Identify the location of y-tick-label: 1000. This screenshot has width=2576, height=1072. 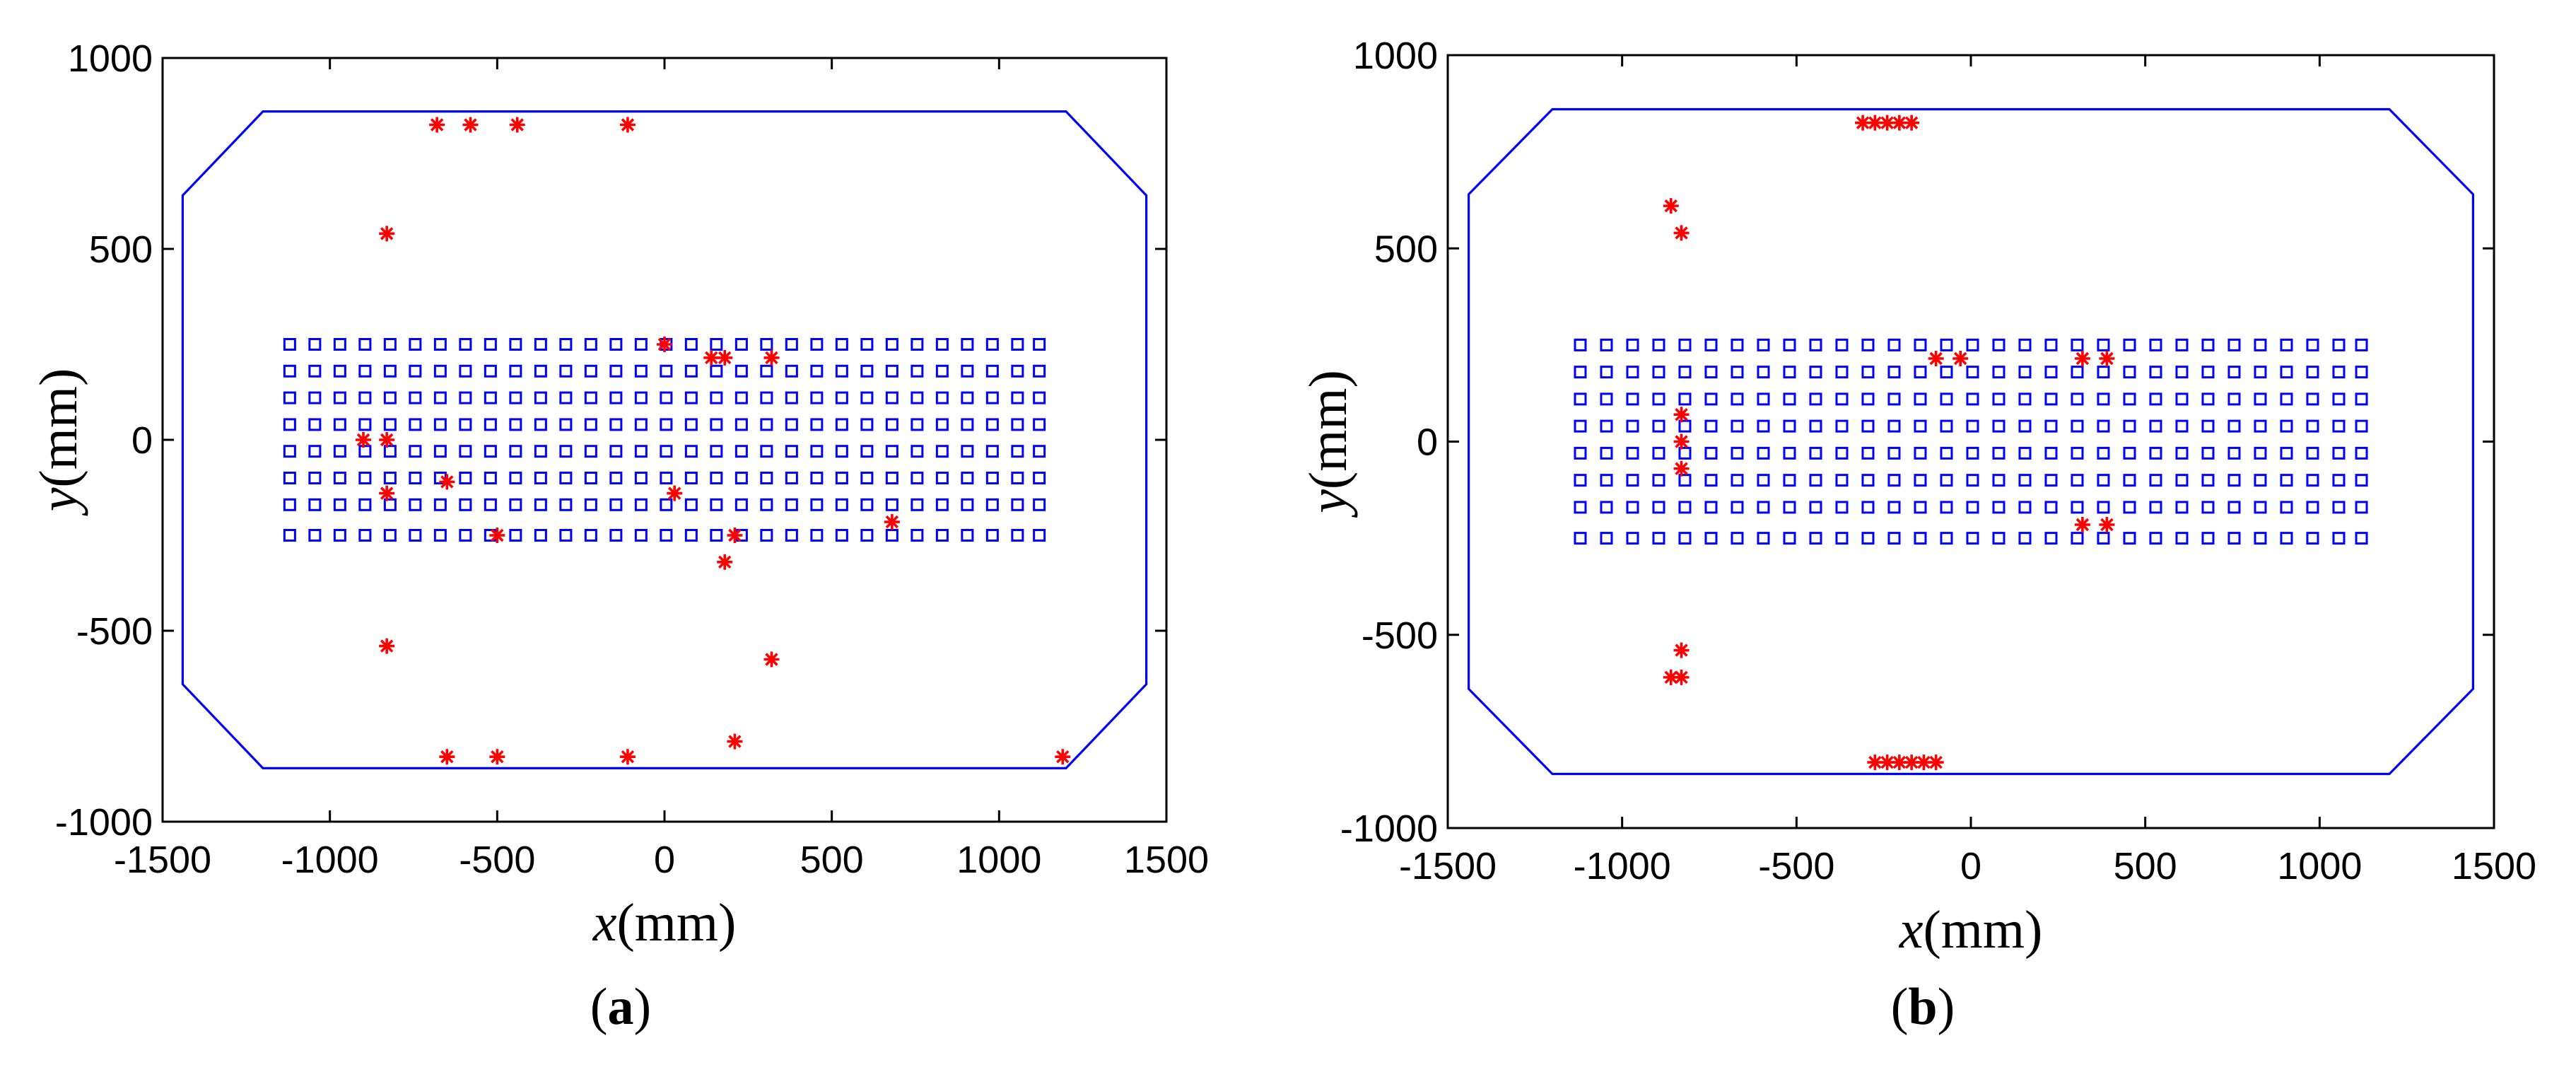
(111, 58).